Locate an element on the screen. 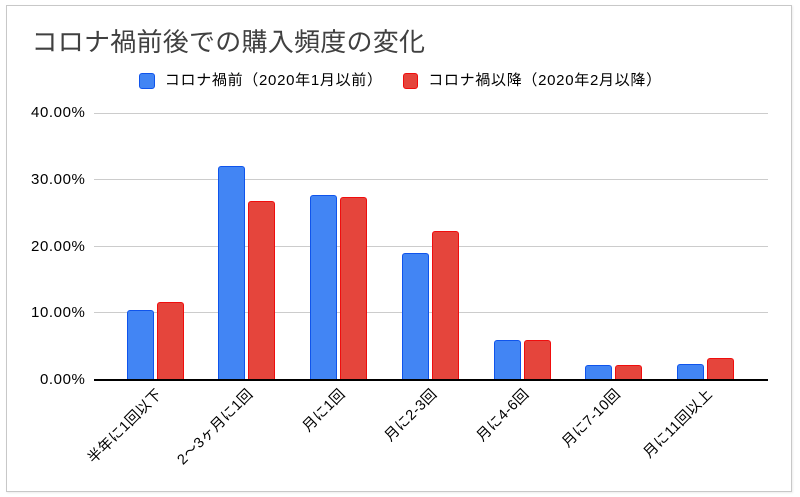 The height and width of the screenshot is (497, 800). x-axis-label-category-3: 月に2-3回 is located at coordinates (411, 415).